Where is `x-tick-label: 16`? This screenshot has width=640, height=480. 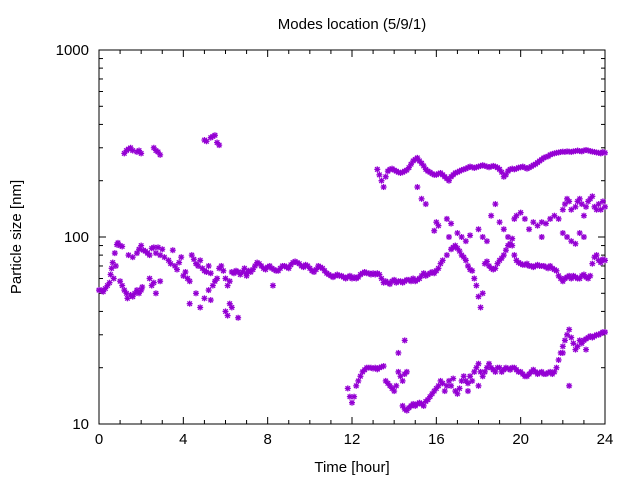 x-tick-label: 16 is located at coordinates (436, 439).